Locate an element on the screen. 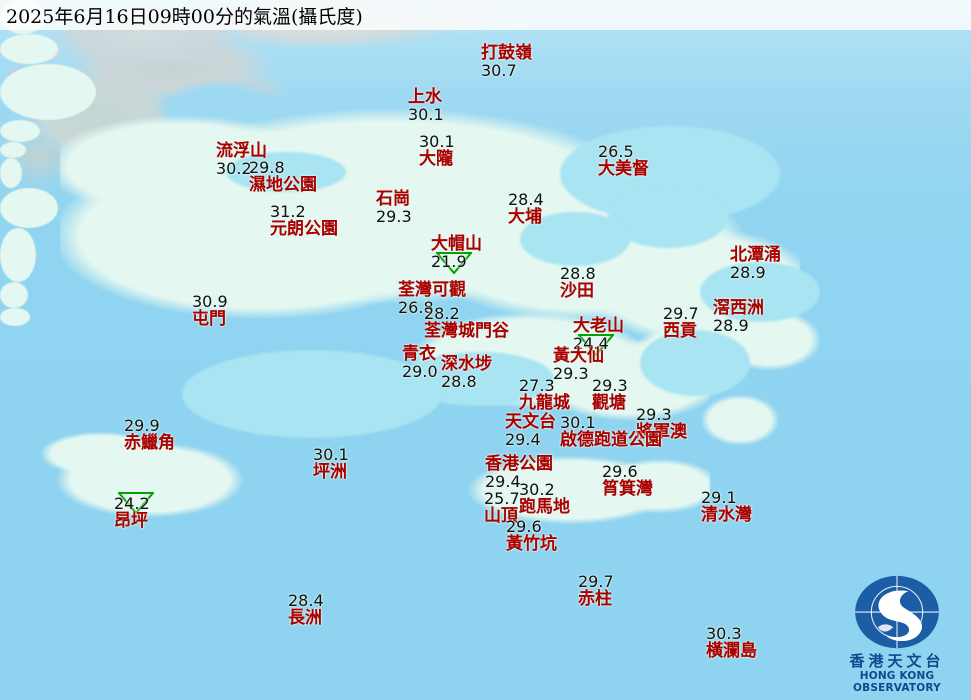  deep-bay-inner is located at coordinates (286, 172).